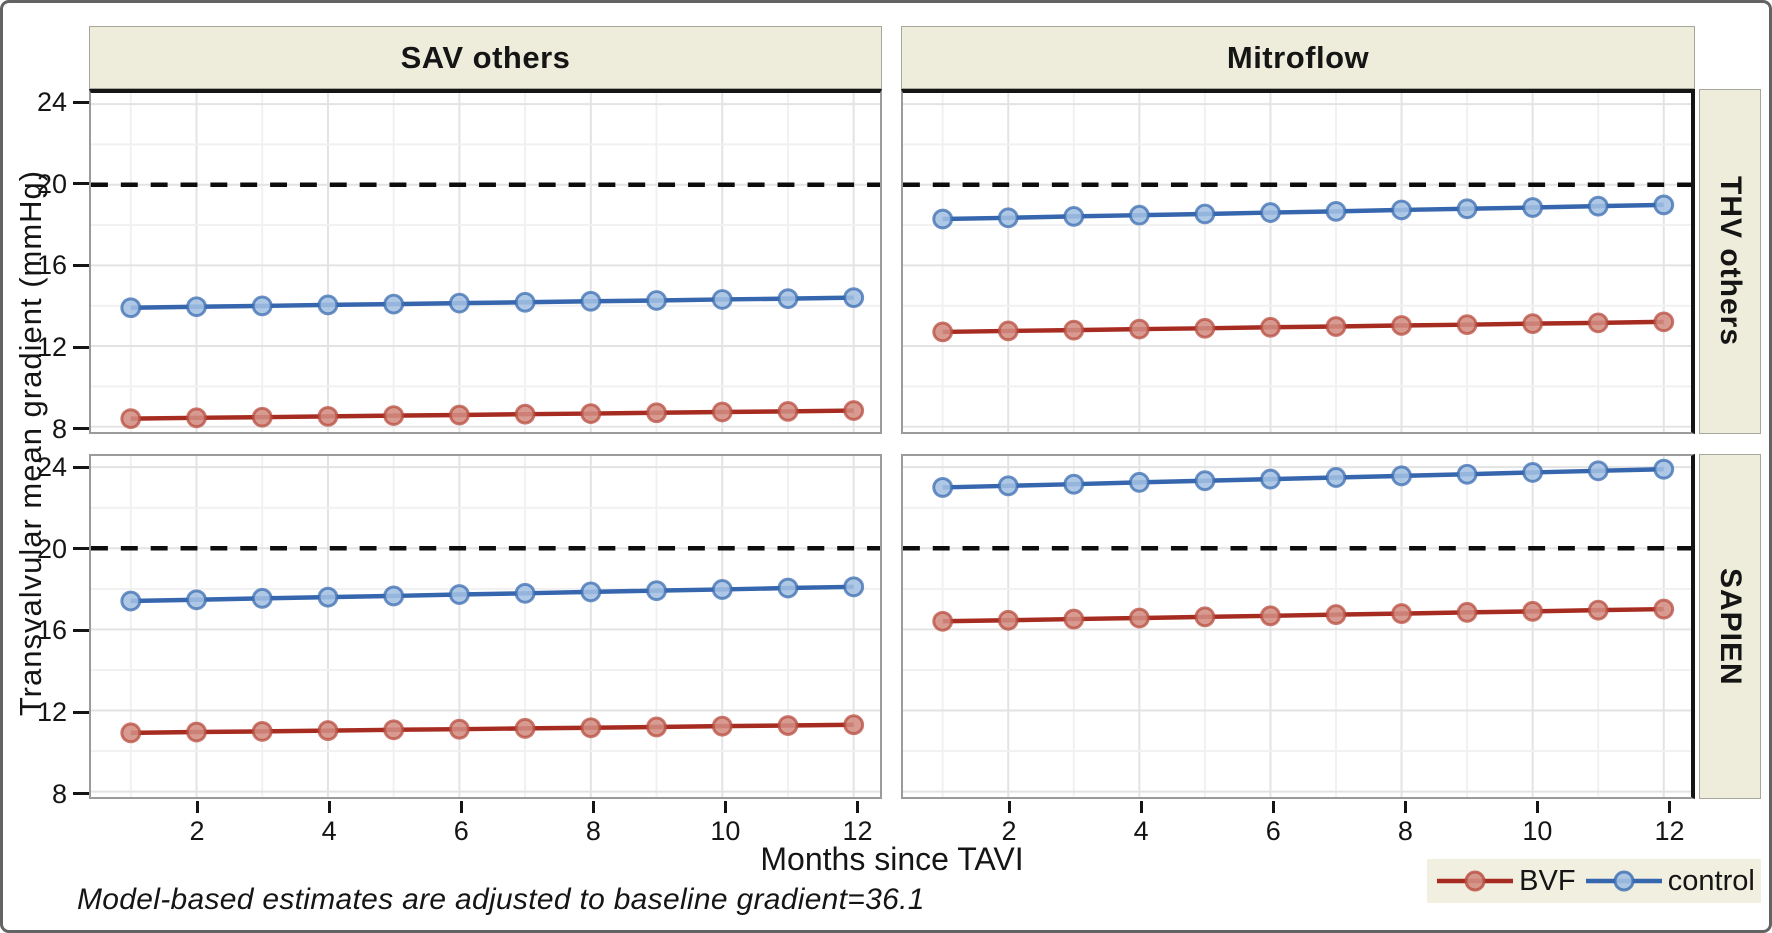  Describe the element at coordinates (51, 548) in the screenshot. I see `y-axis-tick-label: 20` at that location.